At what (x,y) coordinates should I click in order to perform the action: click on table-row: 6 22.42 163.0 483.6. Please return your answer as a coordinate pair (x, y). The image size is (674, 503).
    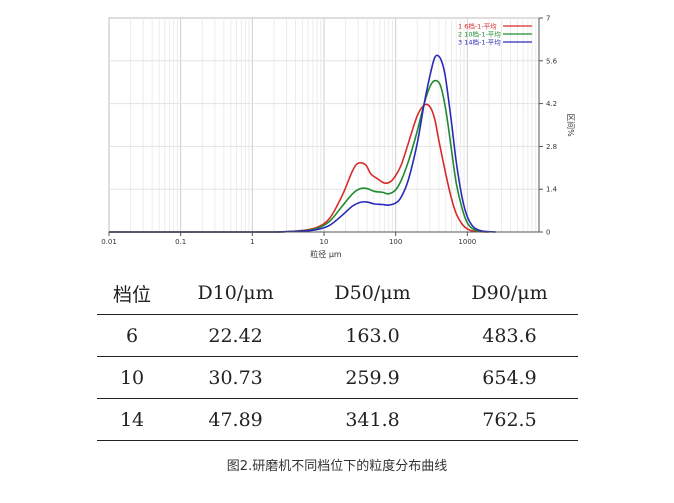
    Looking at the image, I should click on (337, 335).